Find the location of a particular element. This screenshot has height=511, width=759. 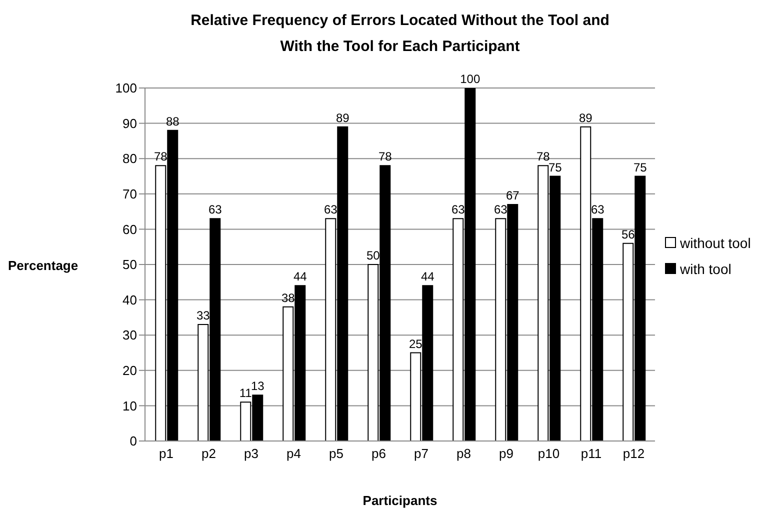

x-tick-label: p8 is located at coordinates (463, 454).